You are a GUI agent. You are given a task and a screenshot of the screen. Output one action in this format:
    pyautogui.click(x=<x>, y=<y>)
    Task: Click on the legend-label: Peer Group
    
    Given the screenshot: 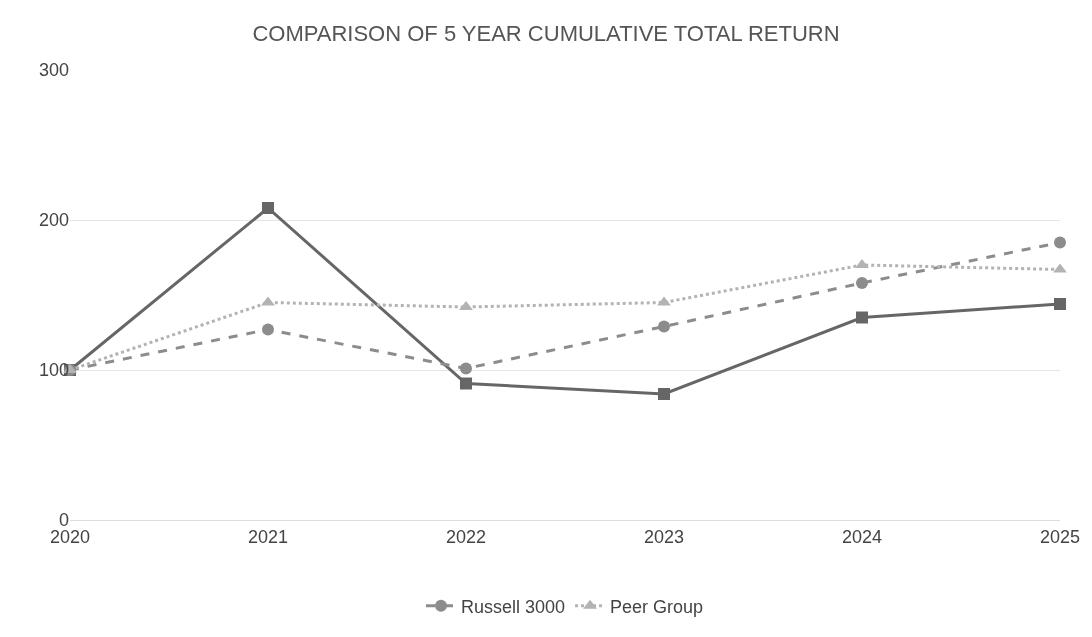 What is the action you would take?
    pyautogui.click(x=657, y=606)
    